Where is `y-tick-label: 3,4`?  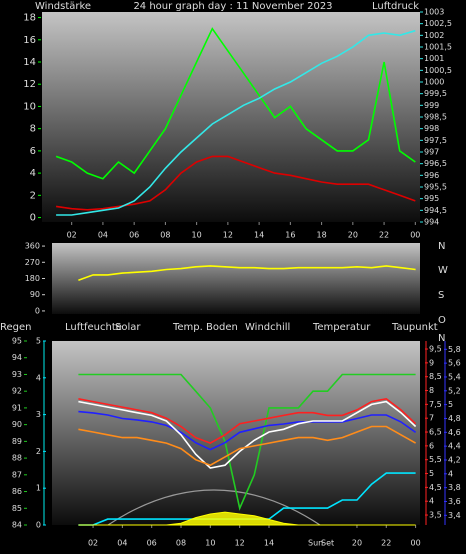
y-tick-label: 3,4 is located at coordinates (454, 515).